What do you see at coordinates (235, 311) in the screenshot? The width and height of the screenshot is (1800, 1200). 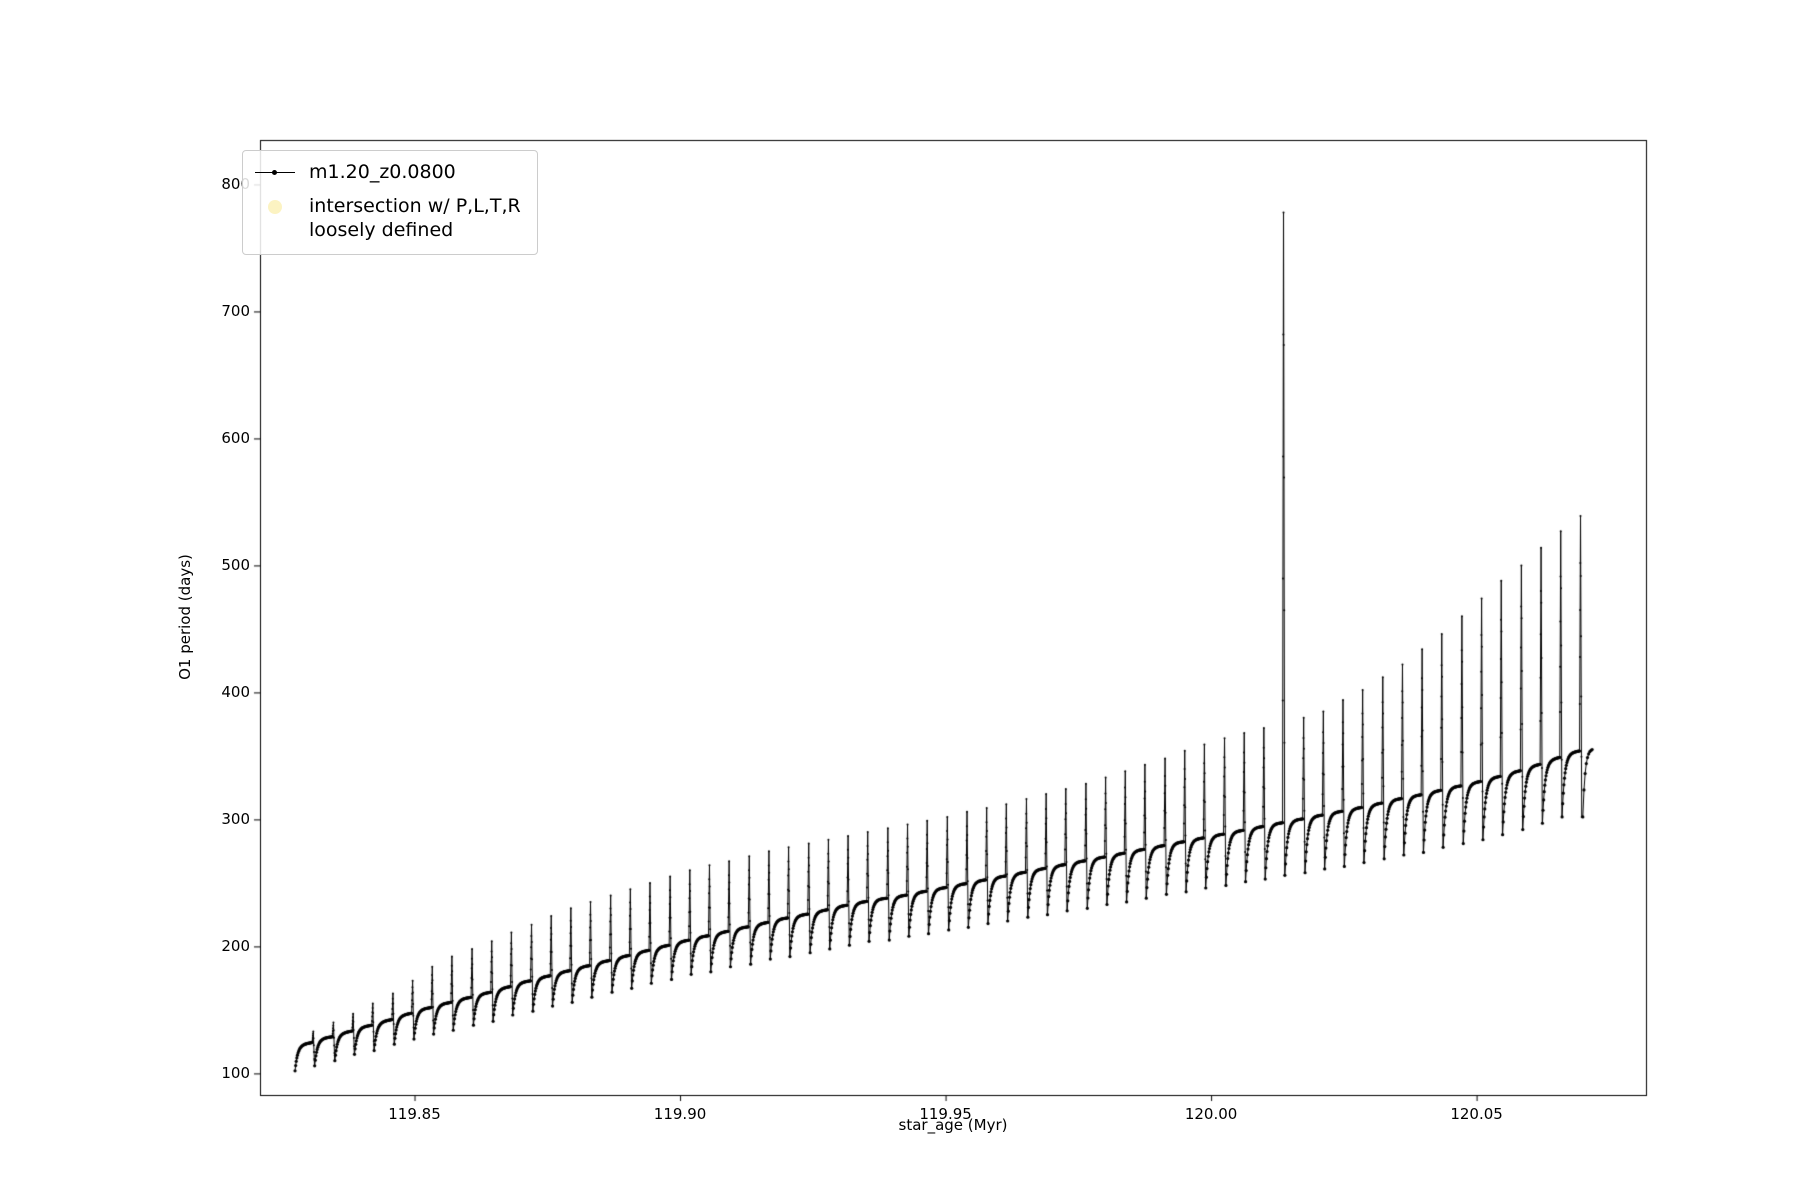 I see `y-tick-label: 700` at bounding box center [235, 311].